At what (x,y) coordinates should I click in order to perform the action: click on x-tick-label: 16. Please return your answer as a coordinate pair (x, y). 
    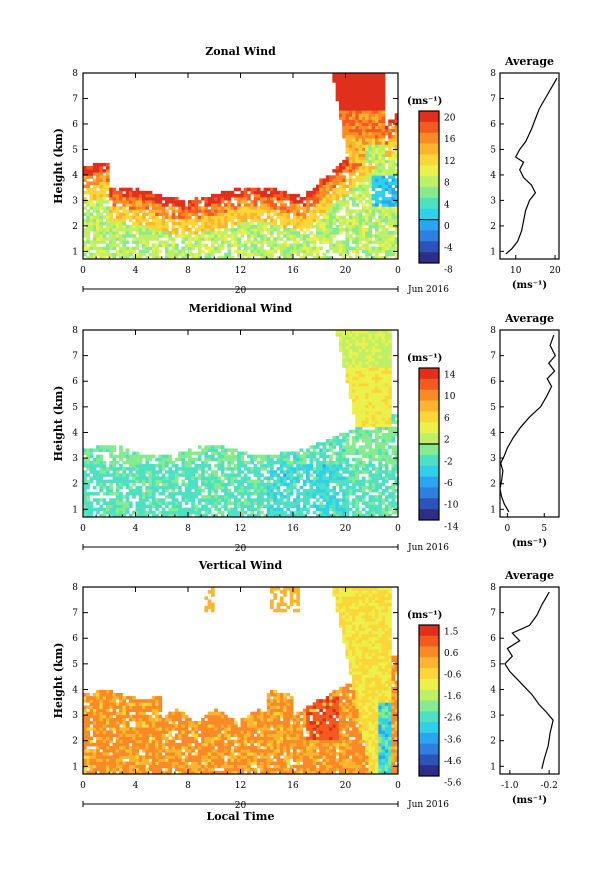
    Looking at the image, I should click on (293, 529).